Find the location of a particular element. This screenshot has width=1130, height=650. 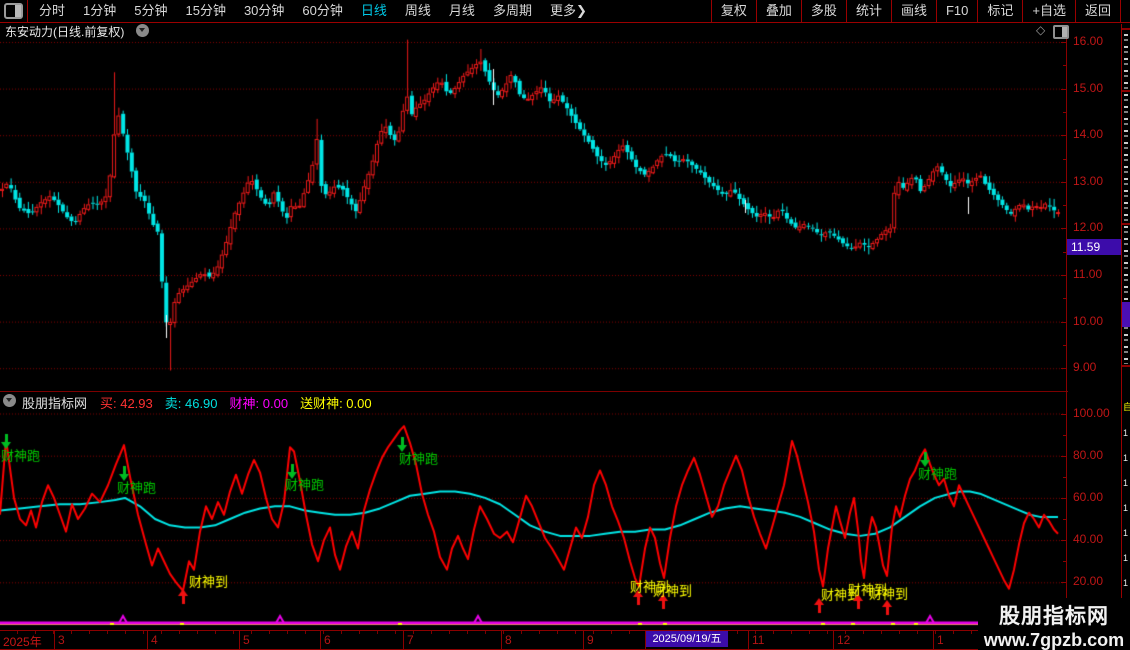

price-label-3: 13.00 is located at coordinates (1088, 180).